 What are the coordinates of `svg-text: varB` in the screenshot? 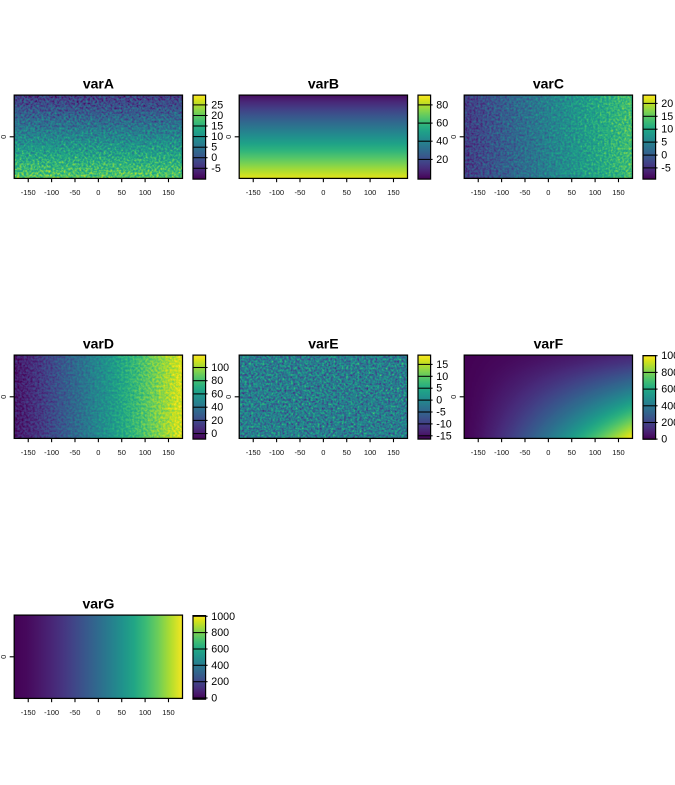 It's located at (323, 84).